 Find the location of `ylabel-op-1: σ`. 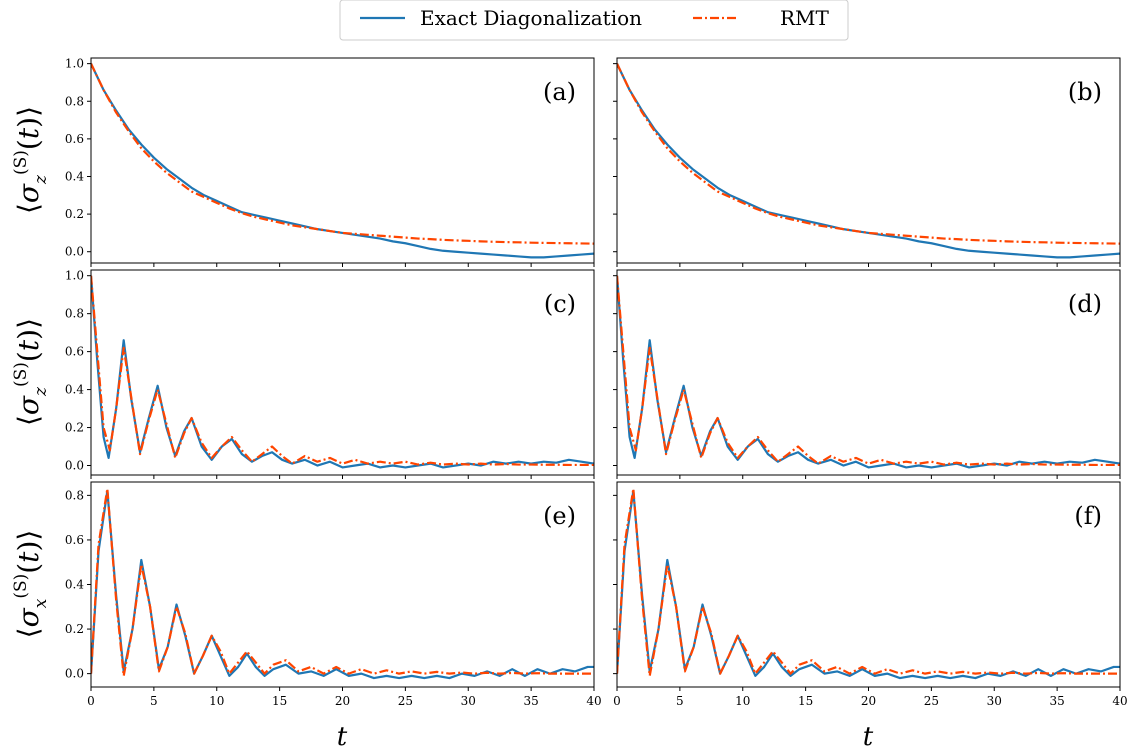

ylabel-op-1: σ is located at coordinates (28, 193).